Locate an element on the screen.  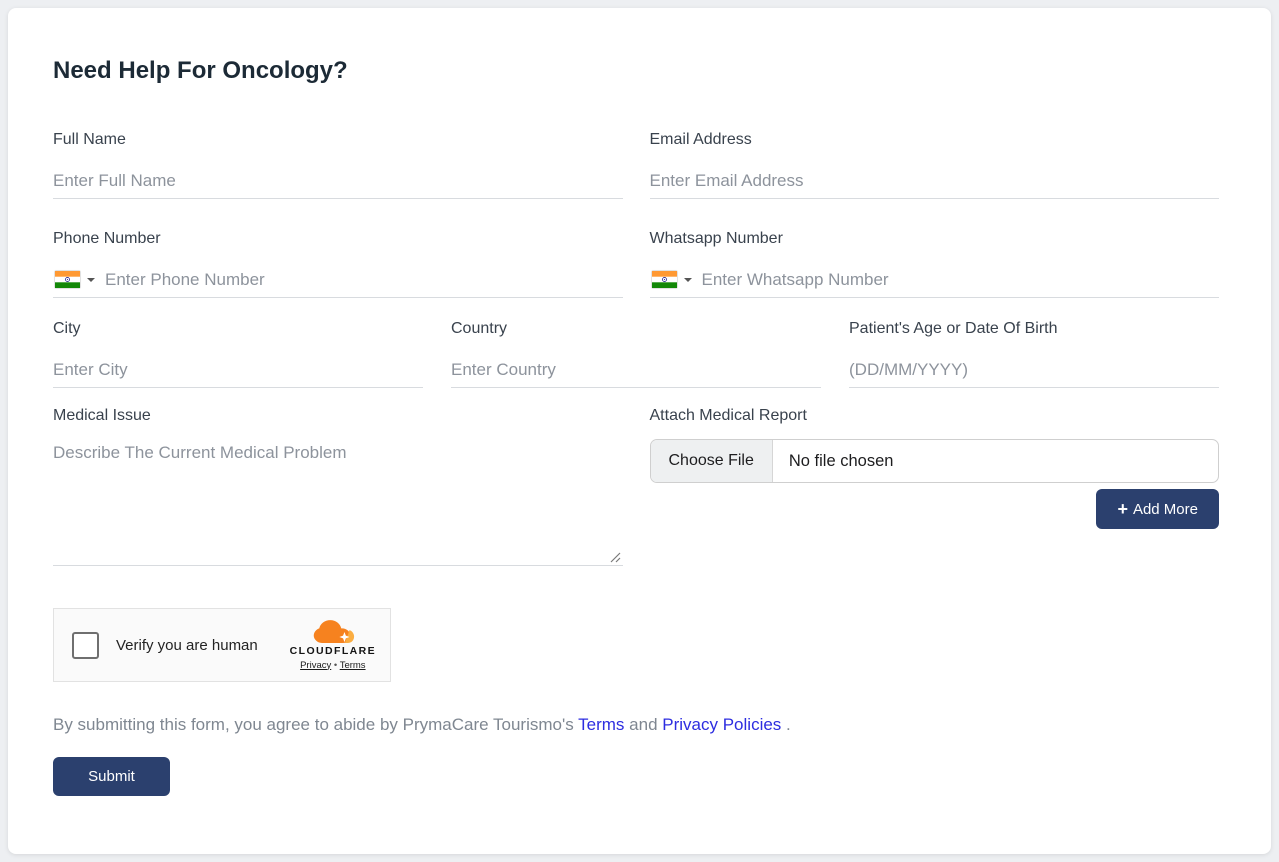
whatsapp-input is located at coordinates (960, 279).